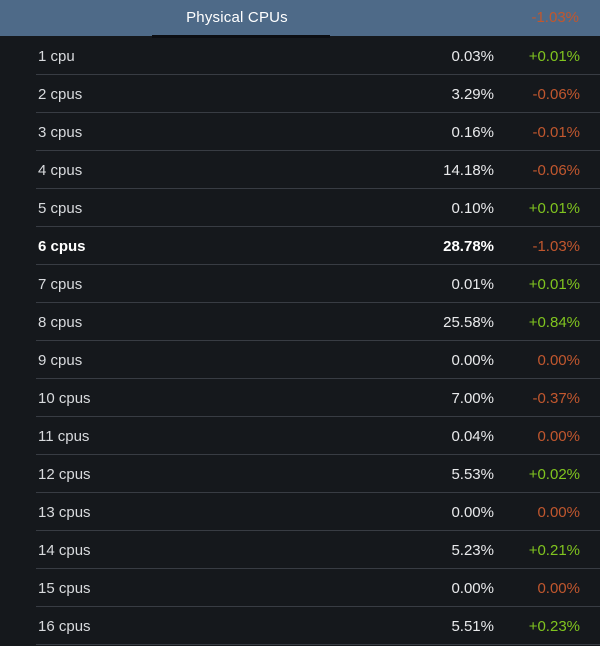 The width and height of the screenshot is (600, 646). Describe the element at coordinates (300, 512) in the screenshot. I see `table-row: 13 cpus 0.00% 0.00%` at that location.